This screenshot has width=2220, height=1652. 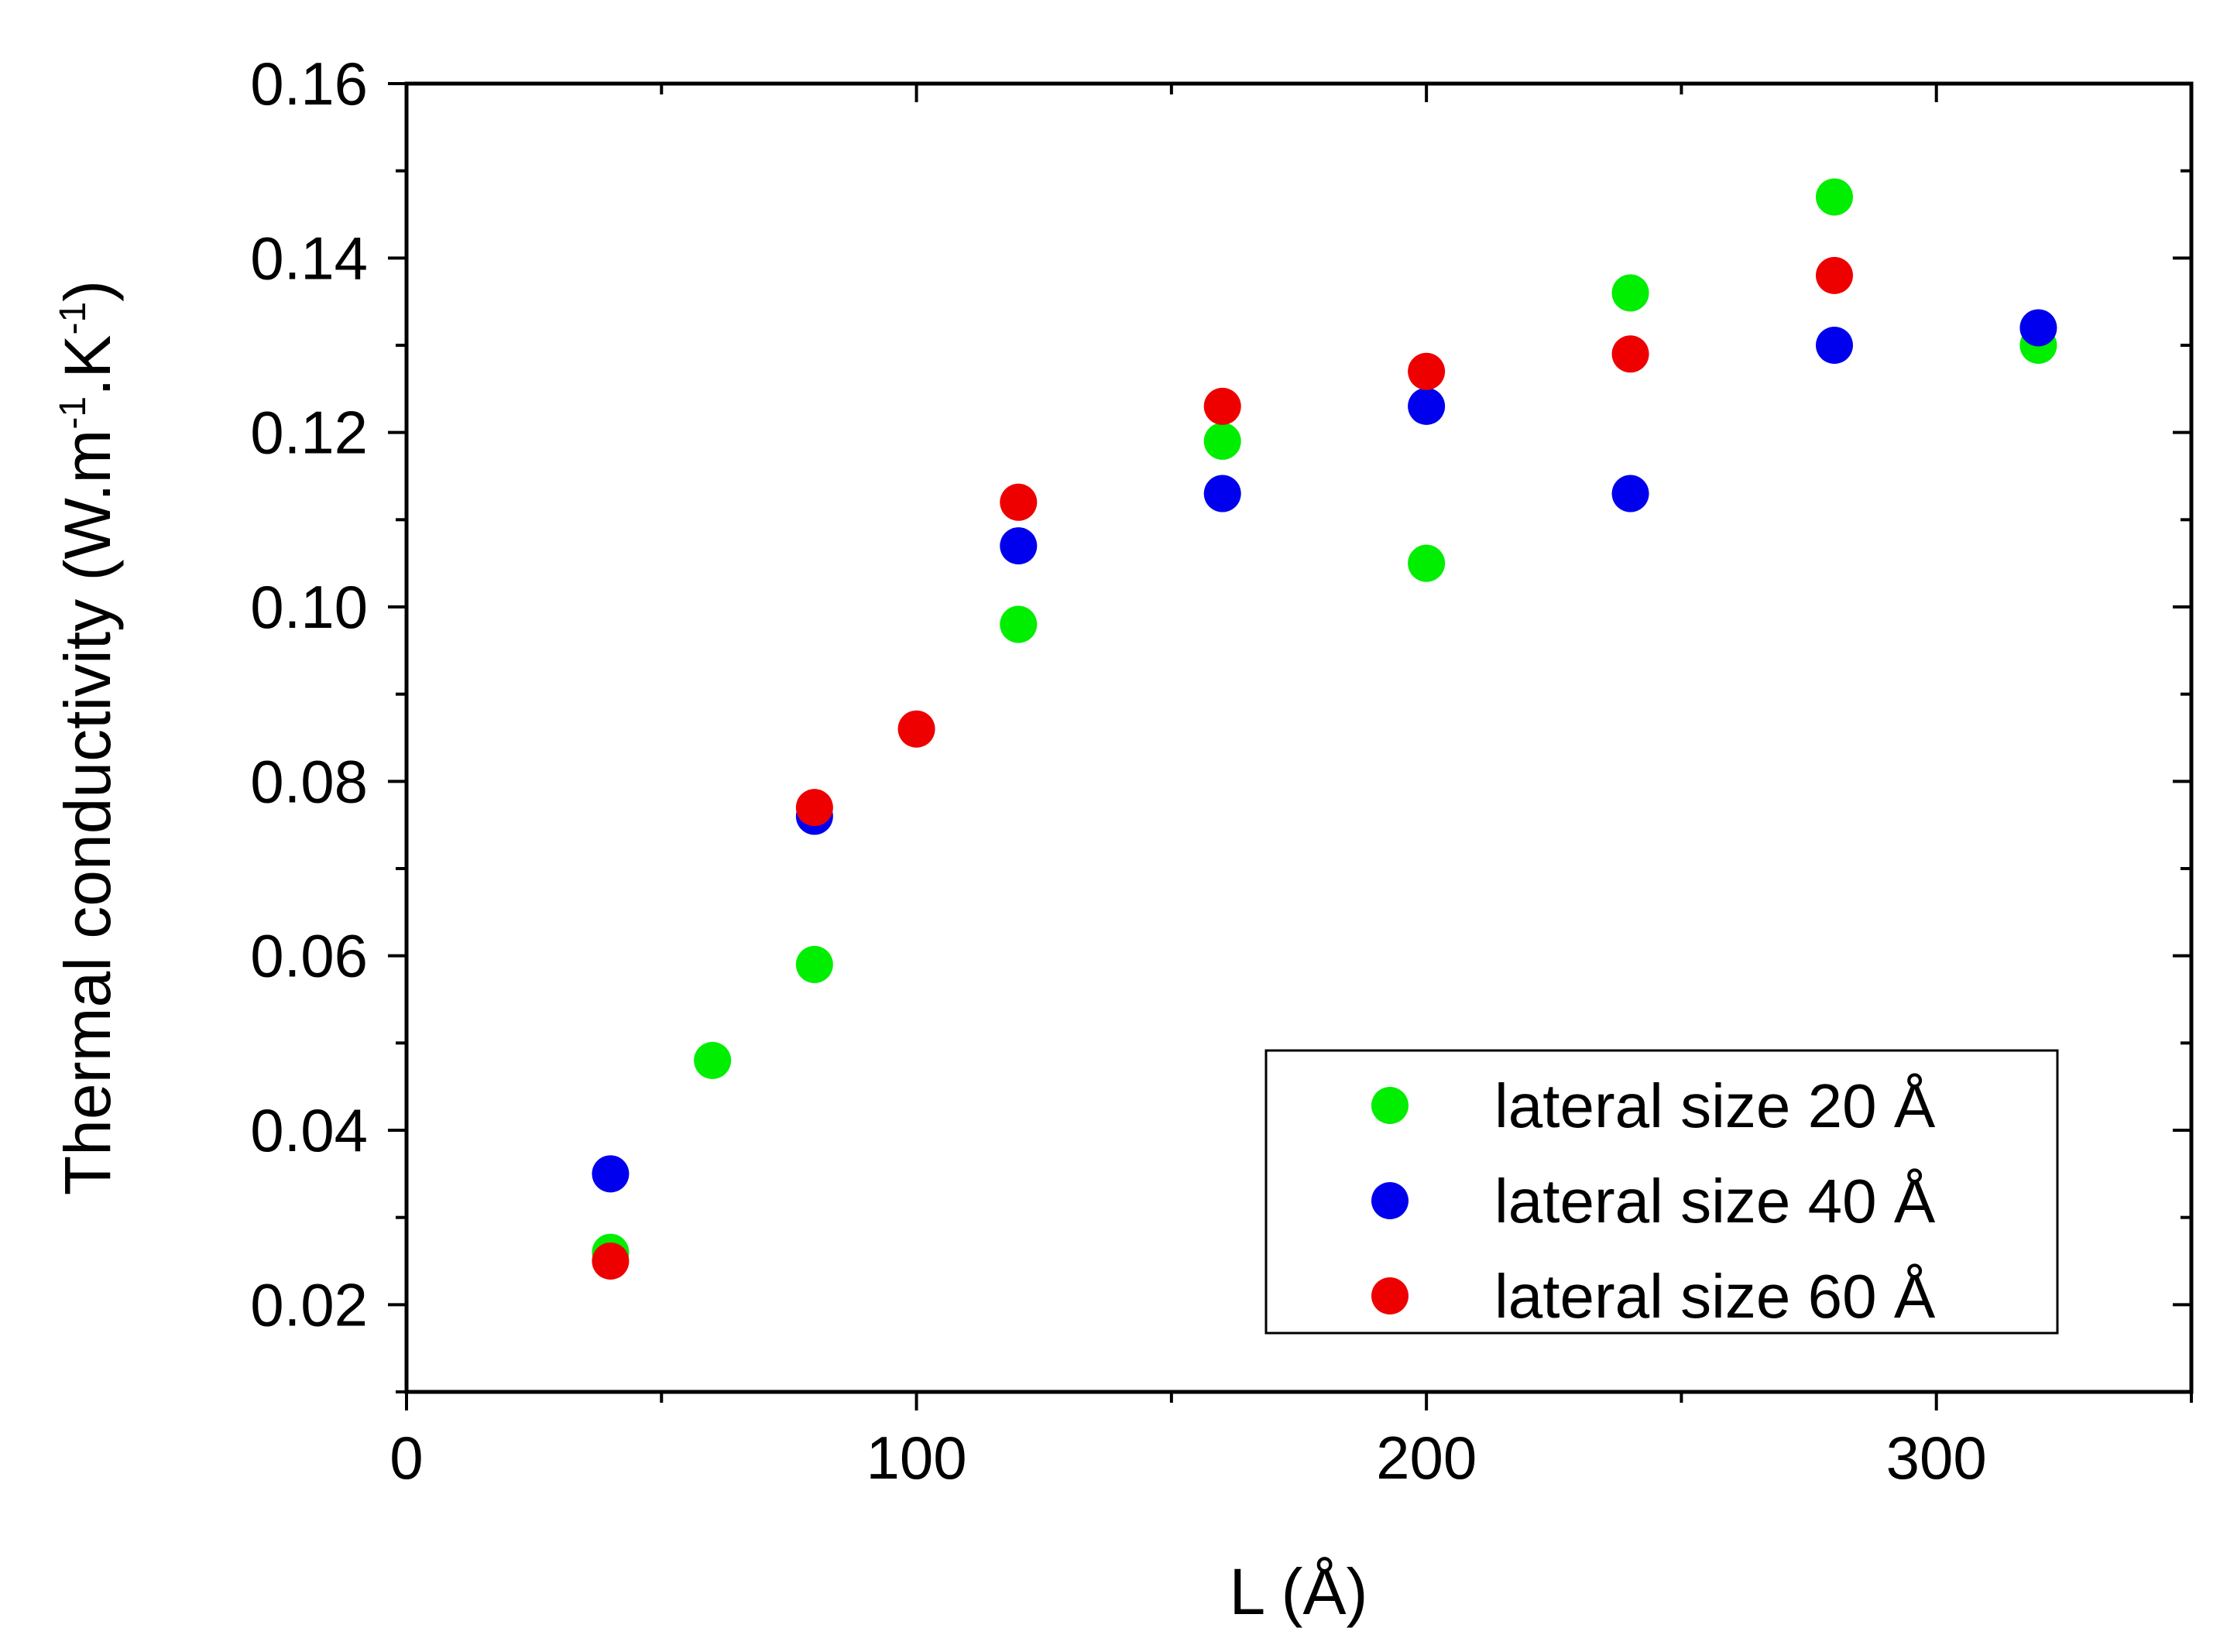 What do you see at coordinates (309, 1304) in the screenshot?
I see `y-tick-label: 0.02` at bounding box center [309, 1304].